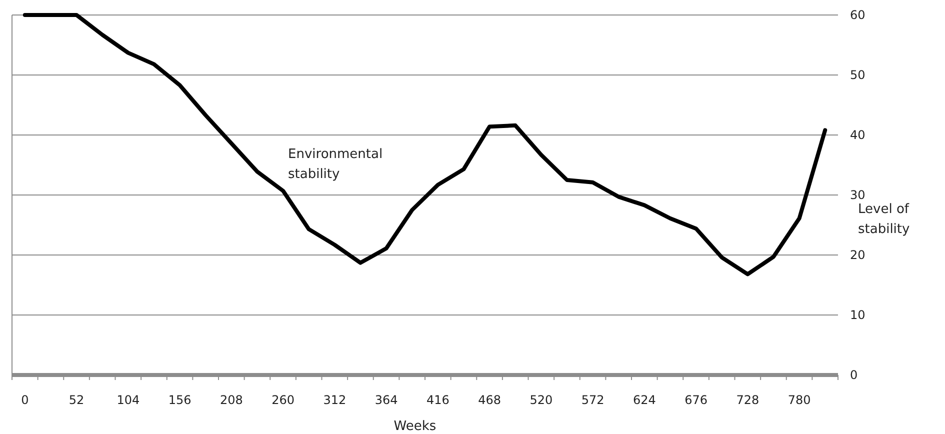 This screenshot has width=945, height=434. I want to click on x-tick-label: 0, so click(25, 400).